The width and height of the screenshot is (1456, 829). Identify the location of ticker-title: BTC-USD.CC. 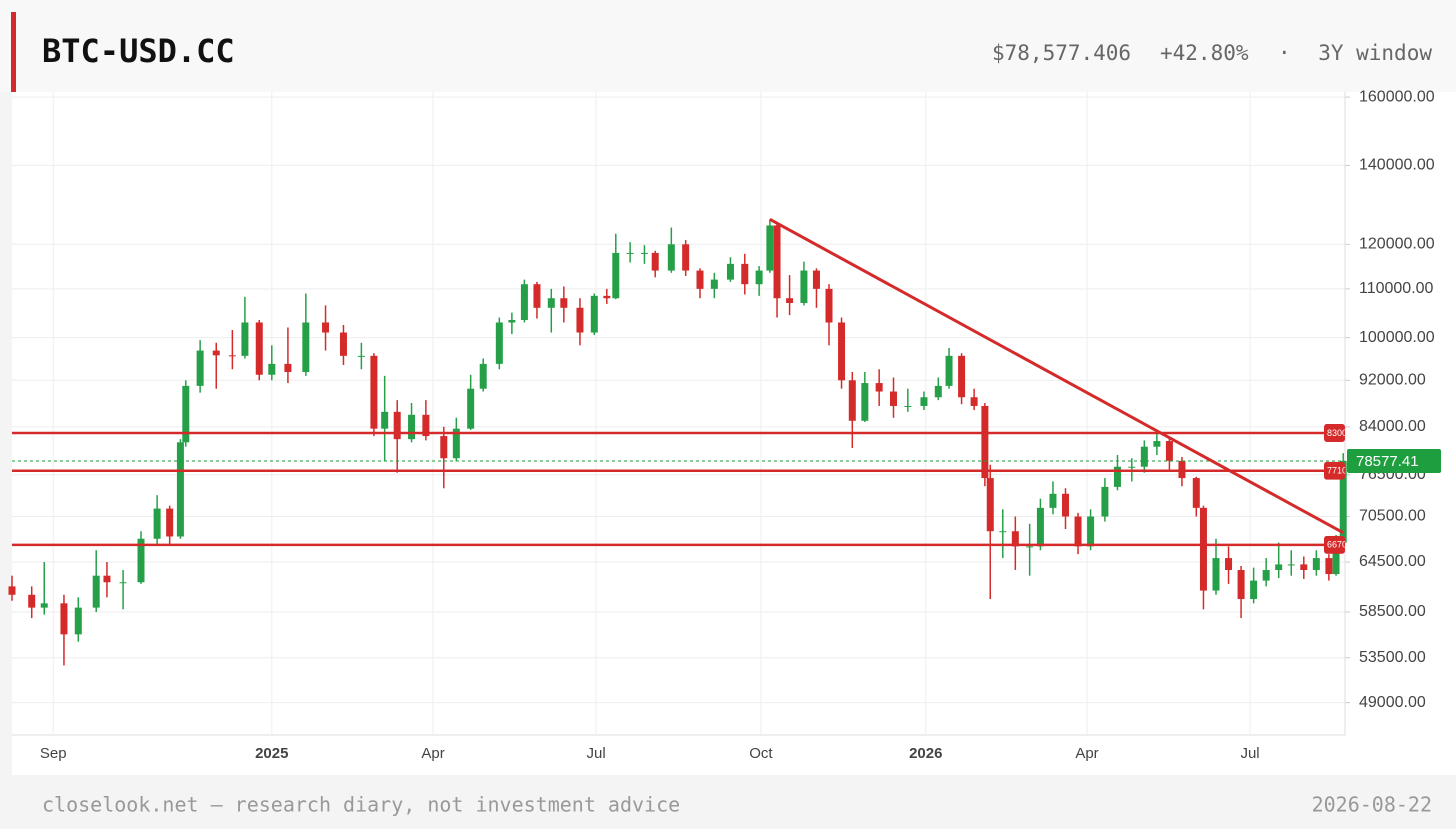
(138, 51).